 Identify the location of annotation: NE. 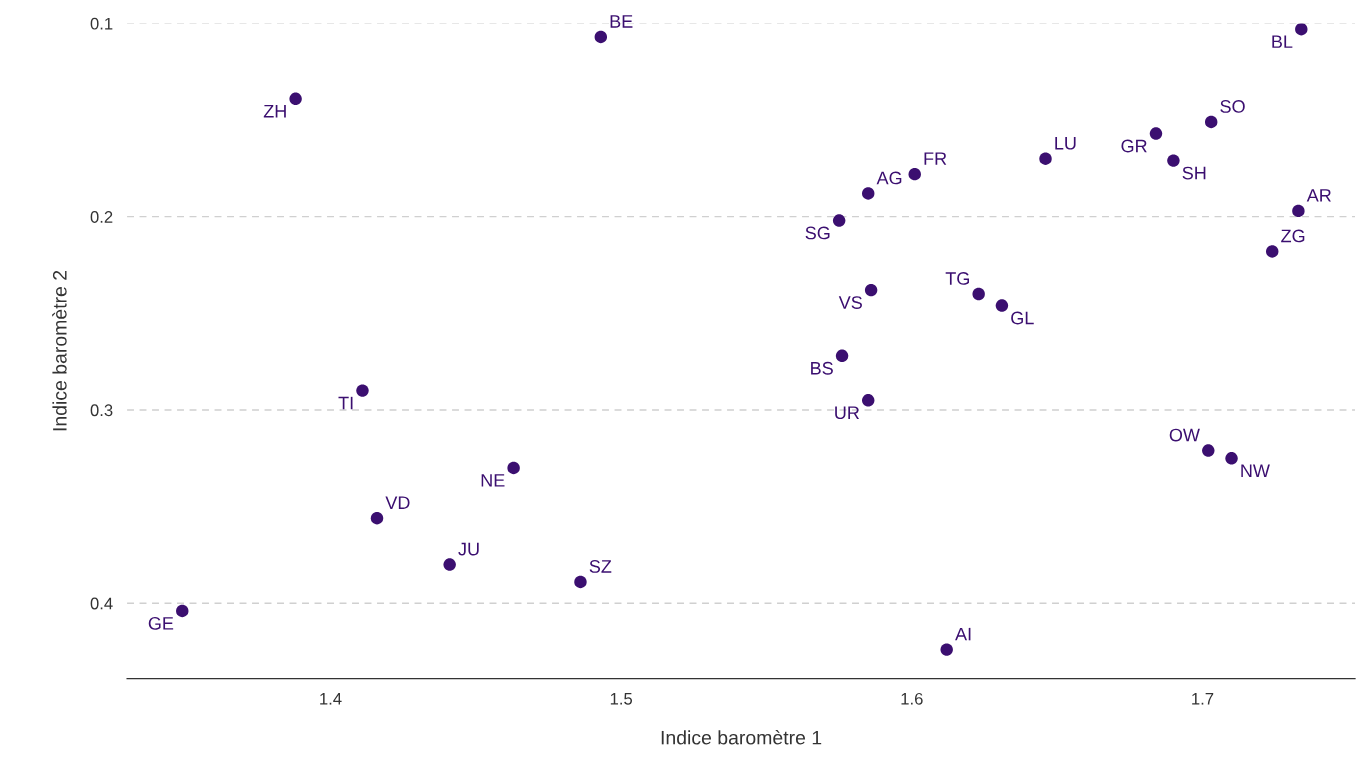
(493, 480).